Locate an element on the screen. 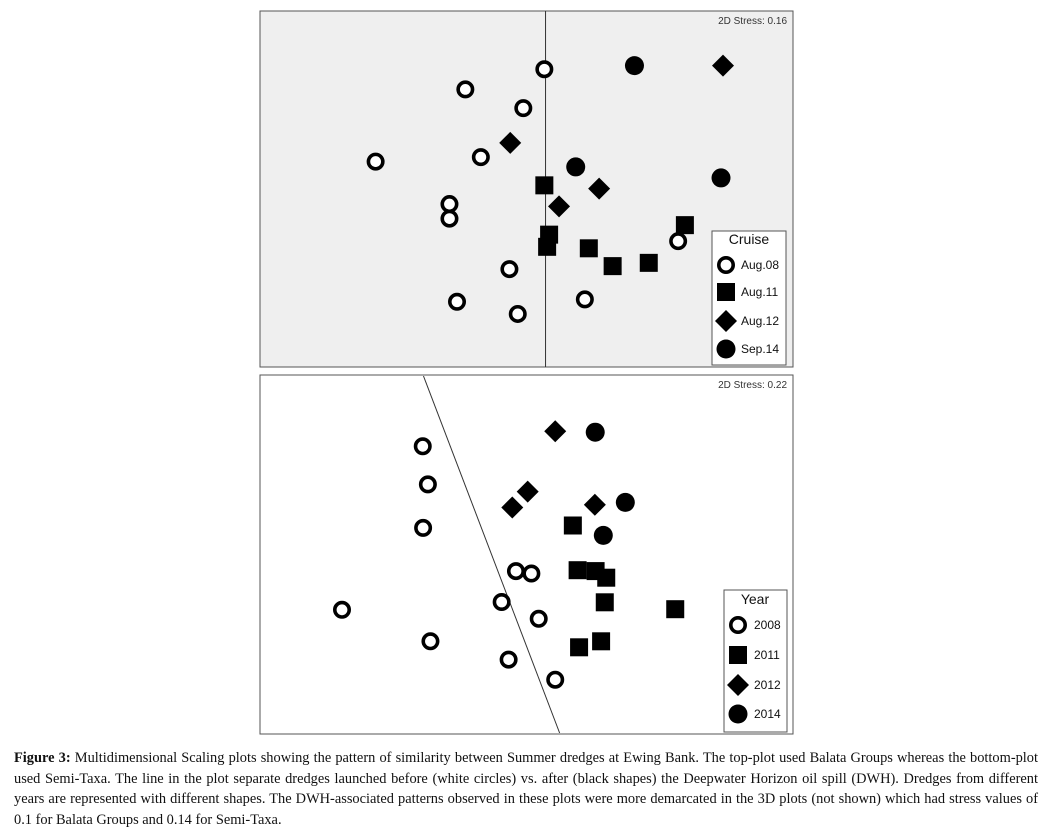 The width and height of the screenshot is (1053, 838). legend-label: Sep.14 is located at coordinates (760, 349).